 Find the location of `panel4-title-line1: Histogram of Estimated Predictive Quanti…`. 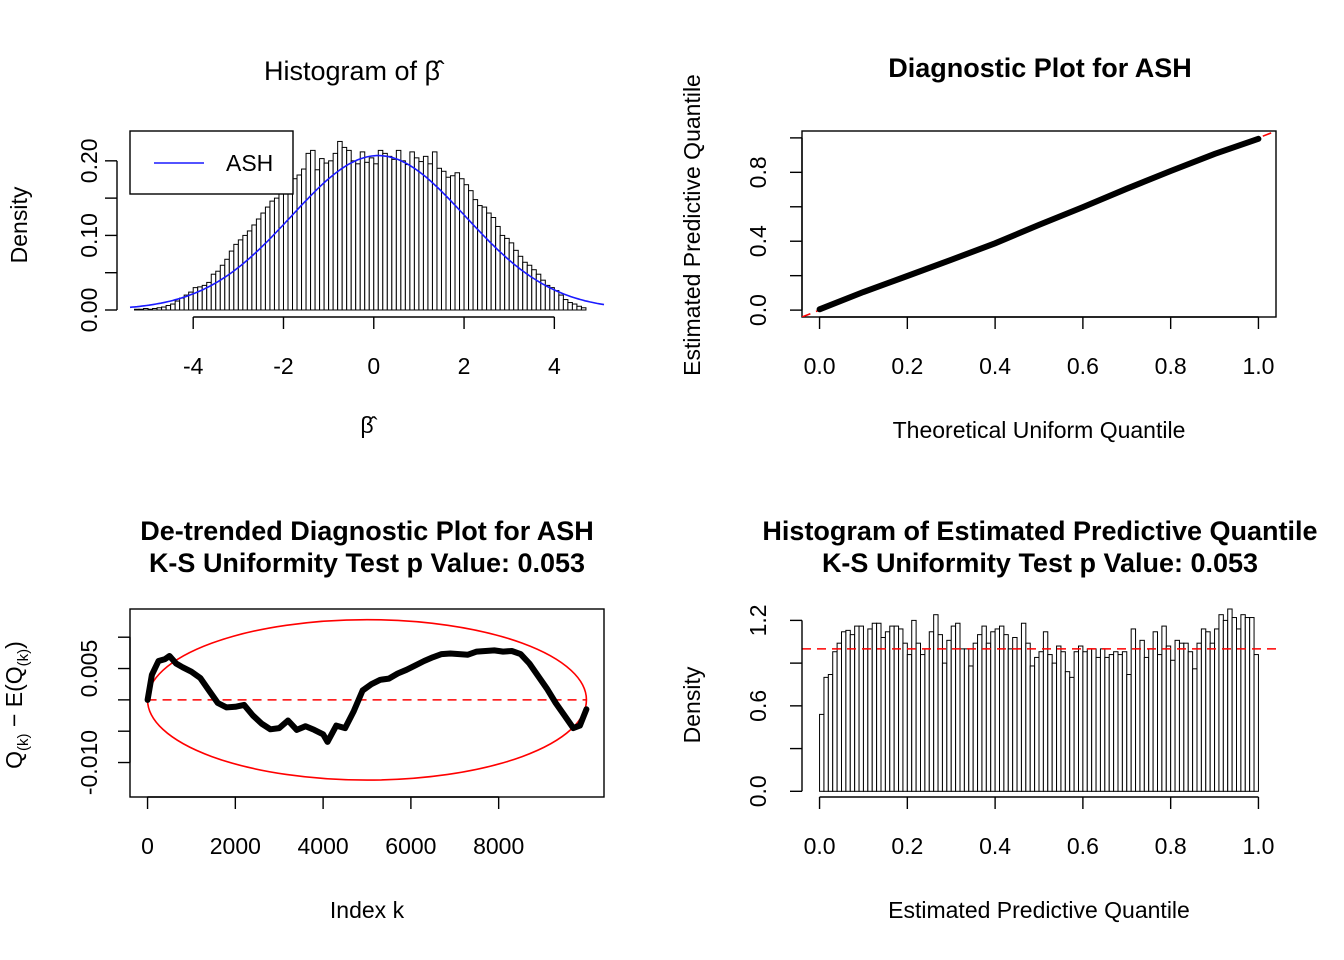

panel4-title-line1: Histogram of Estimated Predictive Quanti… is located at coordinates (1039, 531).